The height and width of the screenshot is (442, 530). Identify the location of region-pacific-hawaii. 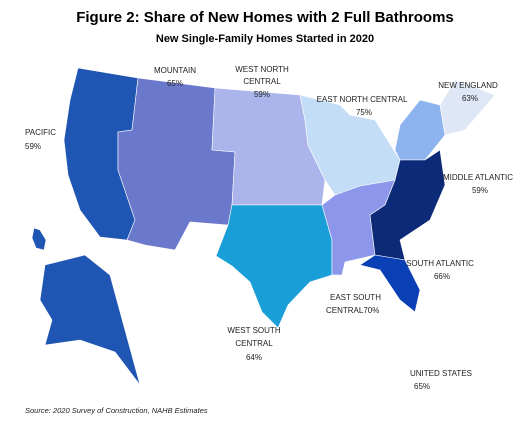
(39, 239).